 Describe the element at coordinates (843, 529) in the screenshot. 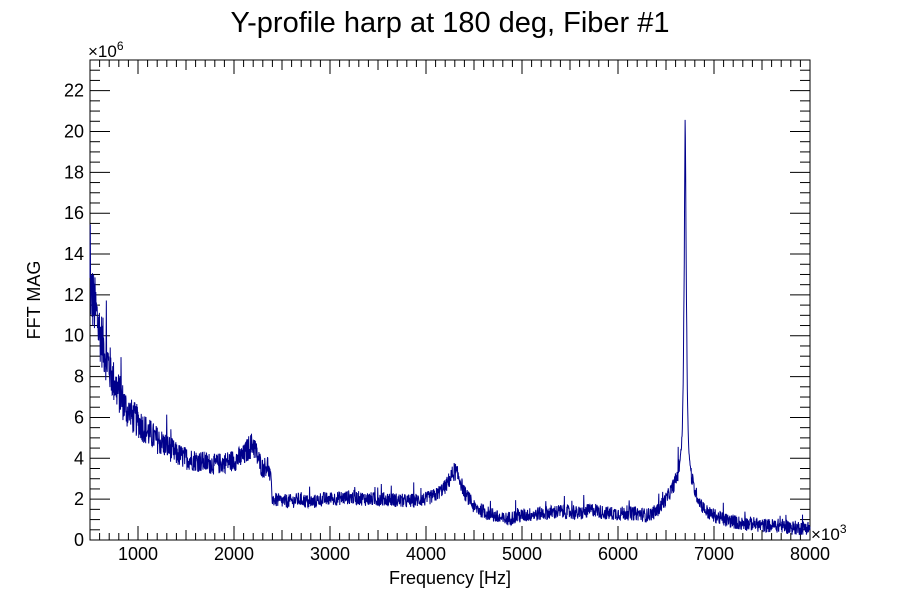

I see `x-multiplier-exponent: 3` at that location.